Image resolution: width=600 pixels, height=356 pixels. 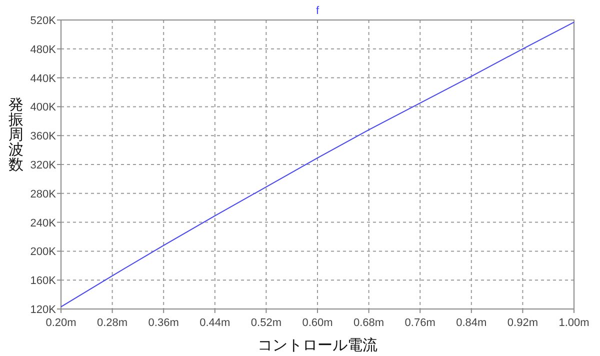 What do you see at coordinates (43, 310) in the screenshot?
I see `y-tick-label: 120K` at bounding box center [43, 310].